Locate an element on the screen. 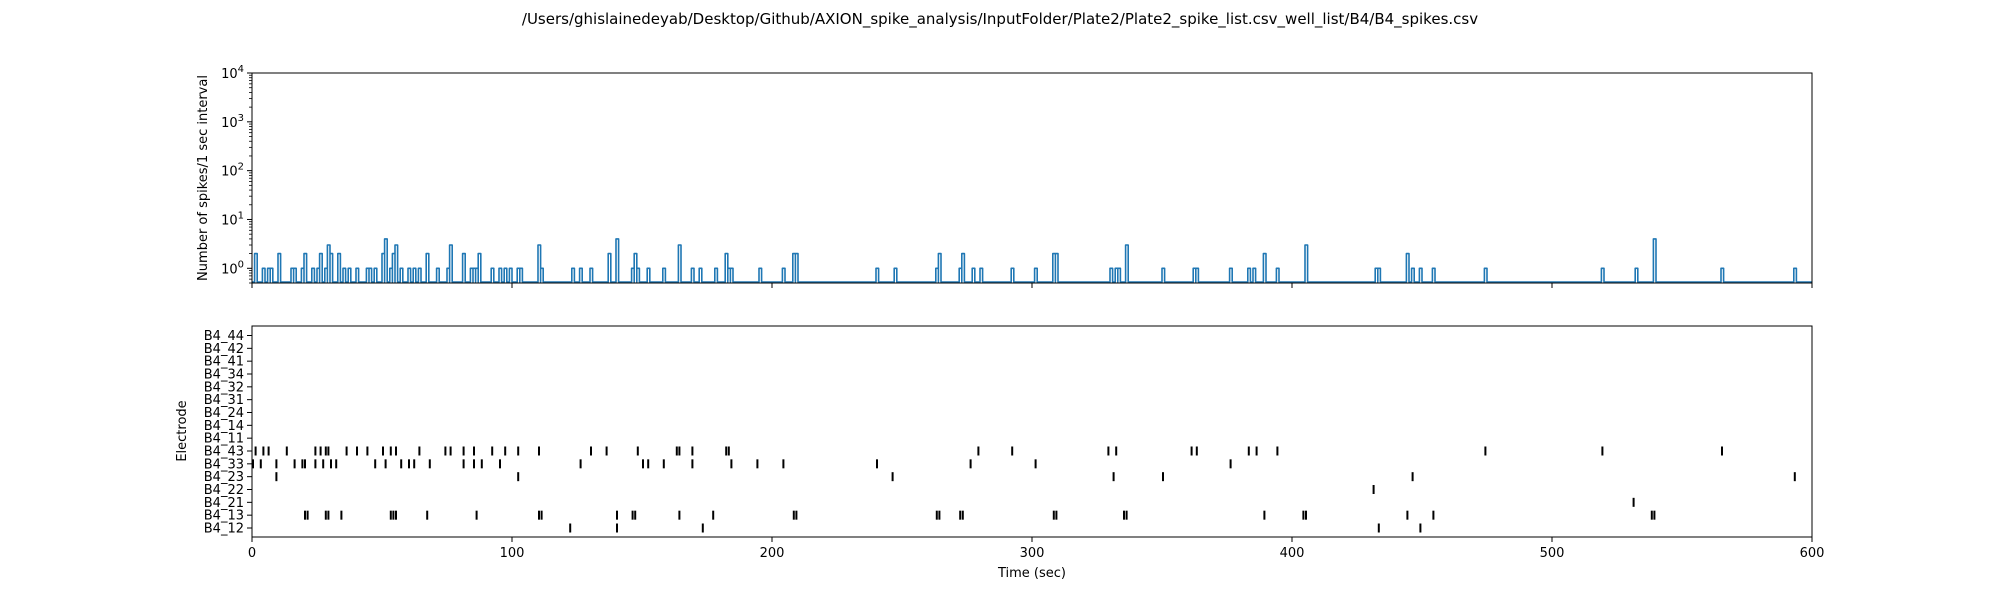 The height and width of the screenshot is (600, 2000). x-tick-label: 200 is located at coordinates (772, 553).